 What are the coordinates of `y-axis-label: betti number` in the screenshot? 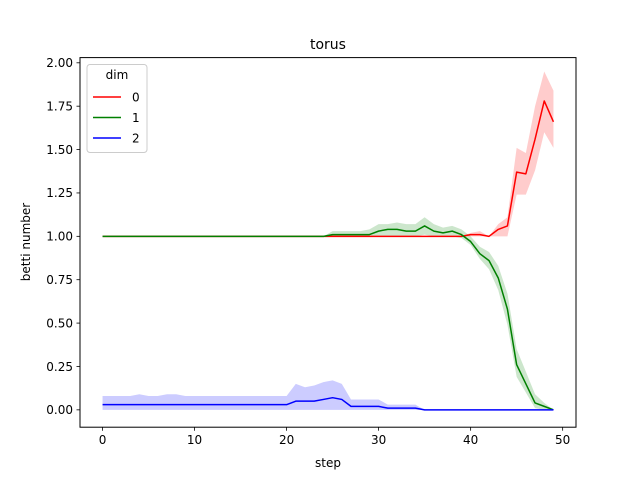 It's located at (26, 242).